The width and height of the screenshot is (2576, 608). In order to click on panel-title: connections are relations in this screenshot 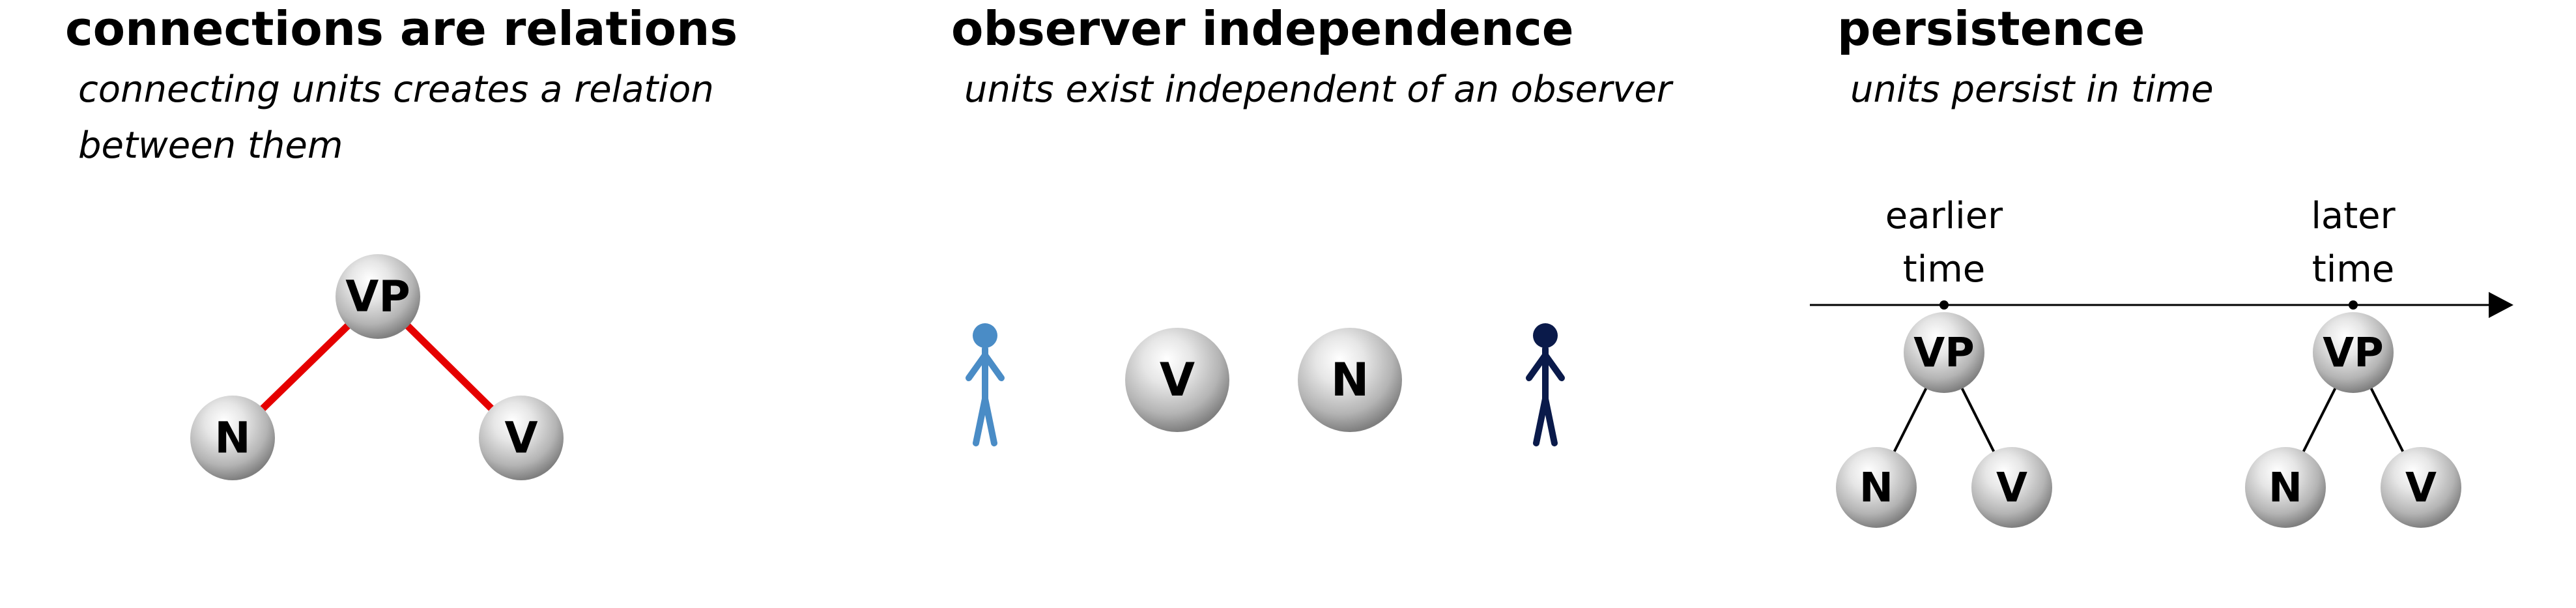, I will do `click(402, 28)`.